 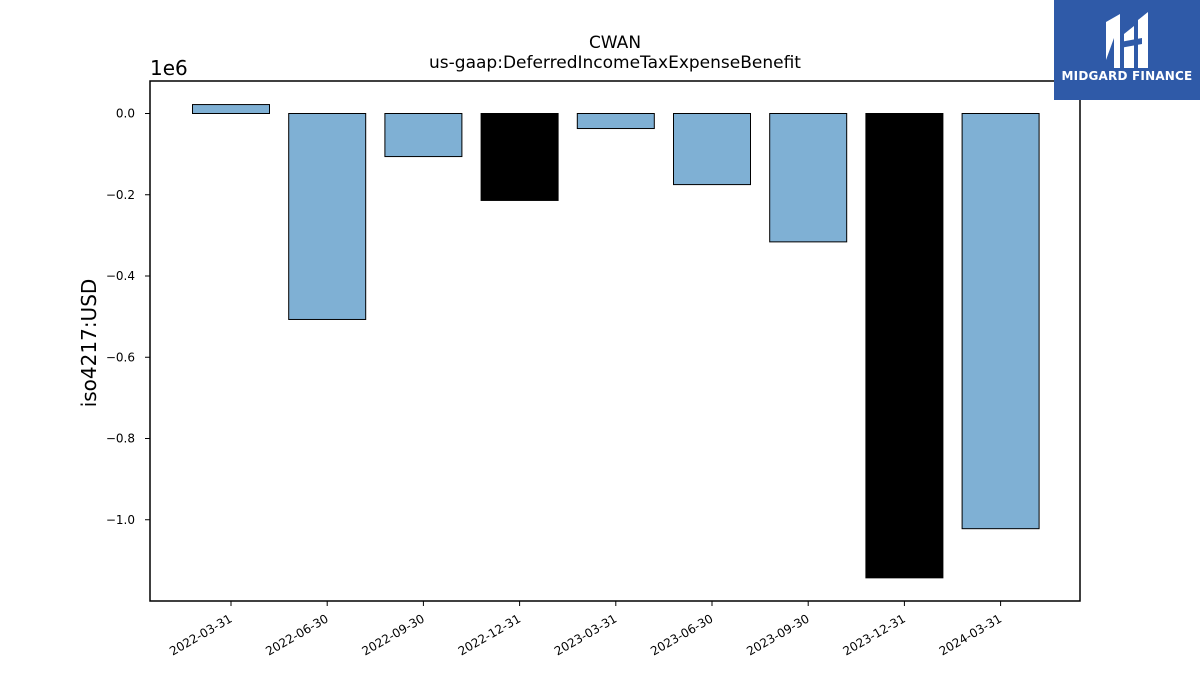 What do you see at coordinates (392, 634) in the screenshot?
I see `x-tick-label: 2022-09-30` at bounding box center [392, 634].